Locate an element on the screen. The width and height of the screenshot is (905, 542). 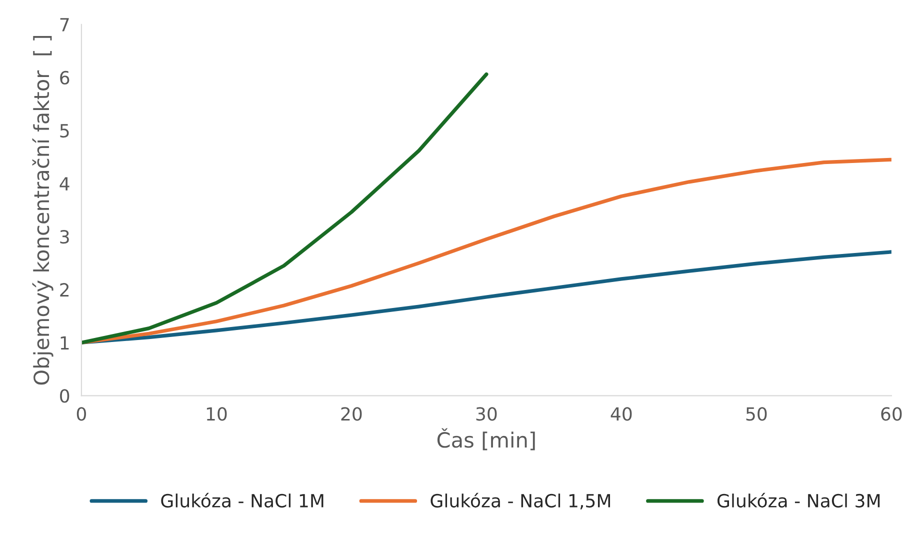
x-tick-label: 50 is located at coordinates (756, 414).